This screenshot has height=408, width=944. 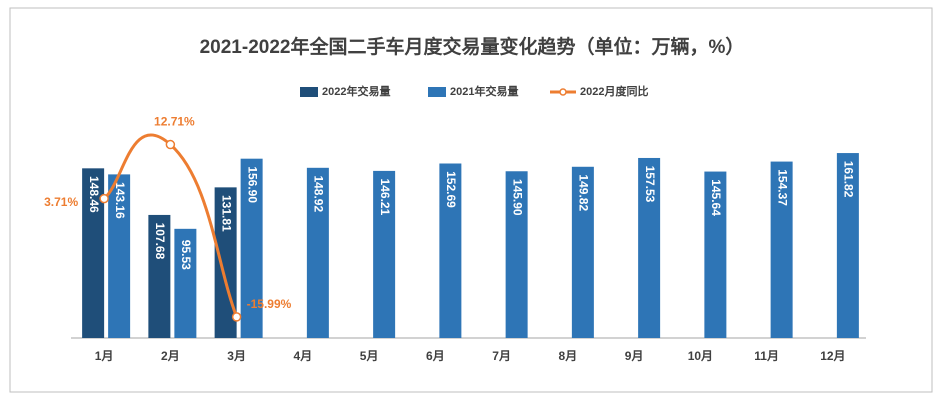 I want to click on x-tick-label: 7月, so click(x=501, y=356).